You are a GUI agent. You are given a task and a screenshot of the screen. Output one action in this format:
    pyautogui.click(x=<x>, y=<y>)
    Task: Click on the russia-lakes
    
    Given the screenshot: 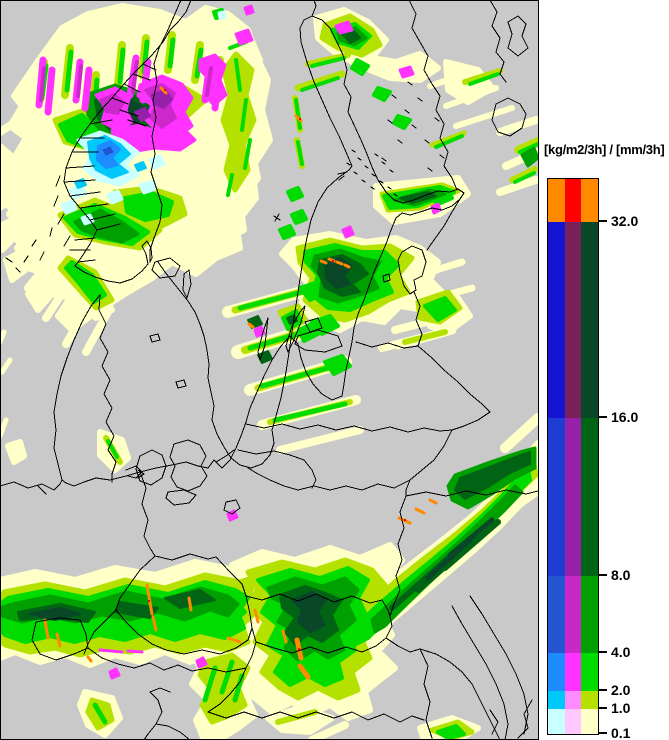 What is the action you would take?
    pyautogui.click(x=509, y=68)
    